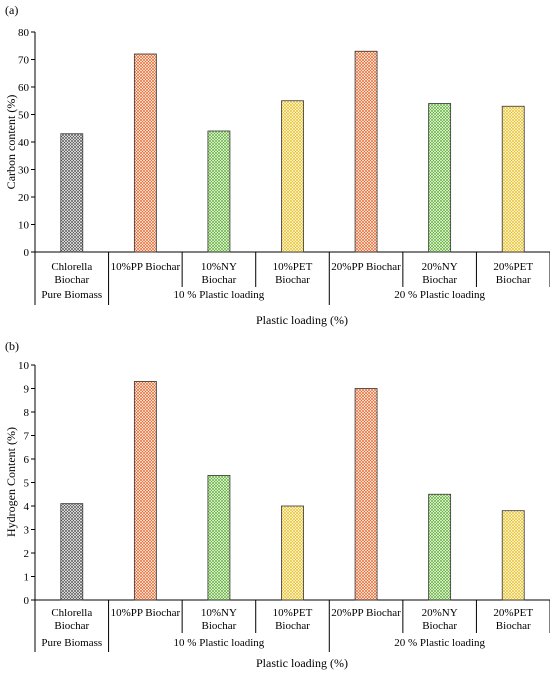 This screenshot has width=550, height=674. I want to click on y-tick-label: 8, so click(27, 413).